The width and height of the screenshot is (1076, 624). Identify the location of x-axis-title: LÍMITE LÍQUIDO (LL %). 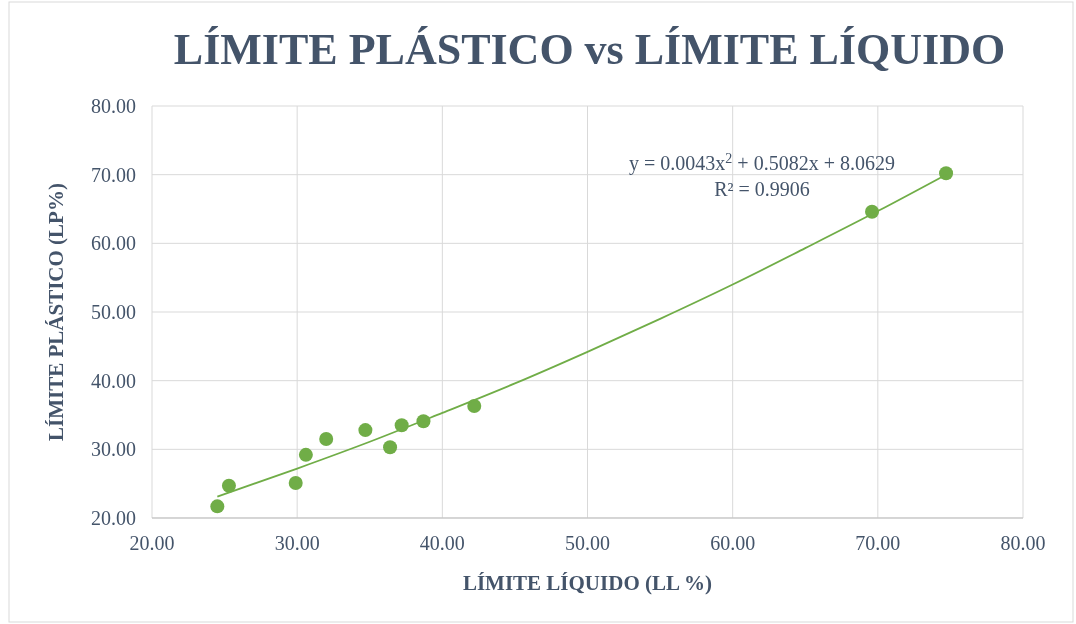
(587, 583).